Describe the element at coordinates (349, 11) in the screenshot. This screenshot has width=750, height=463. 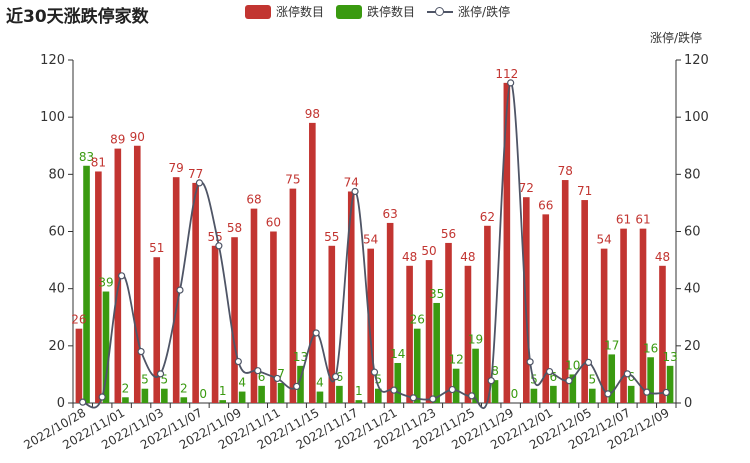
I see `legend-swatch-green` at that location.